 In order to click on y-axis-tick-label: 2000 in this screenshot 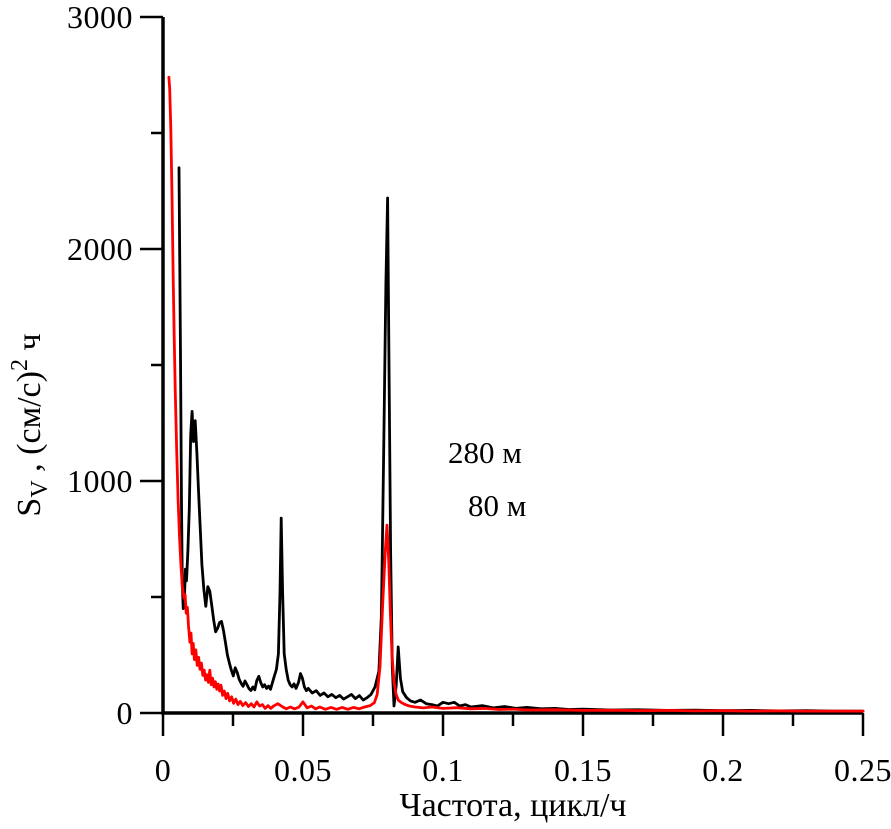, I will do `click(100, 249)`.